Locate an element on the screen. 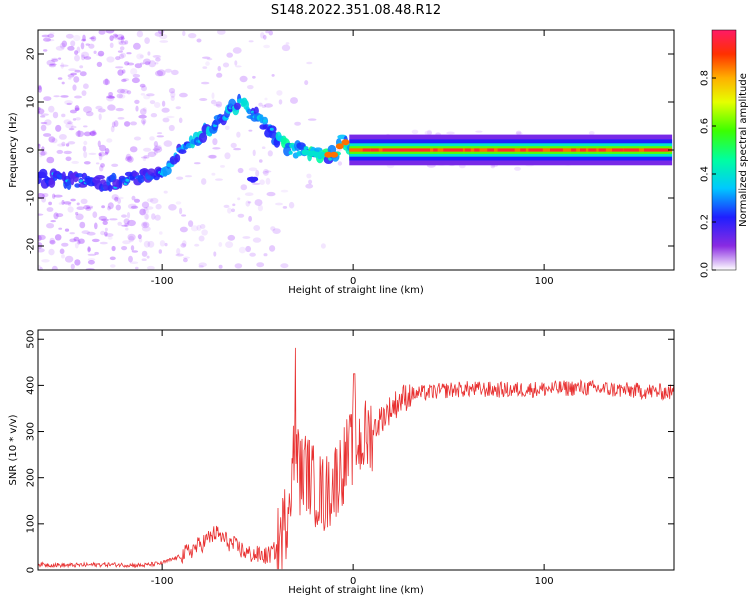 The width and height of the screenshot is (750, 600). colorbar-tick-label: 0.4 is located at coordinates (705, 174).